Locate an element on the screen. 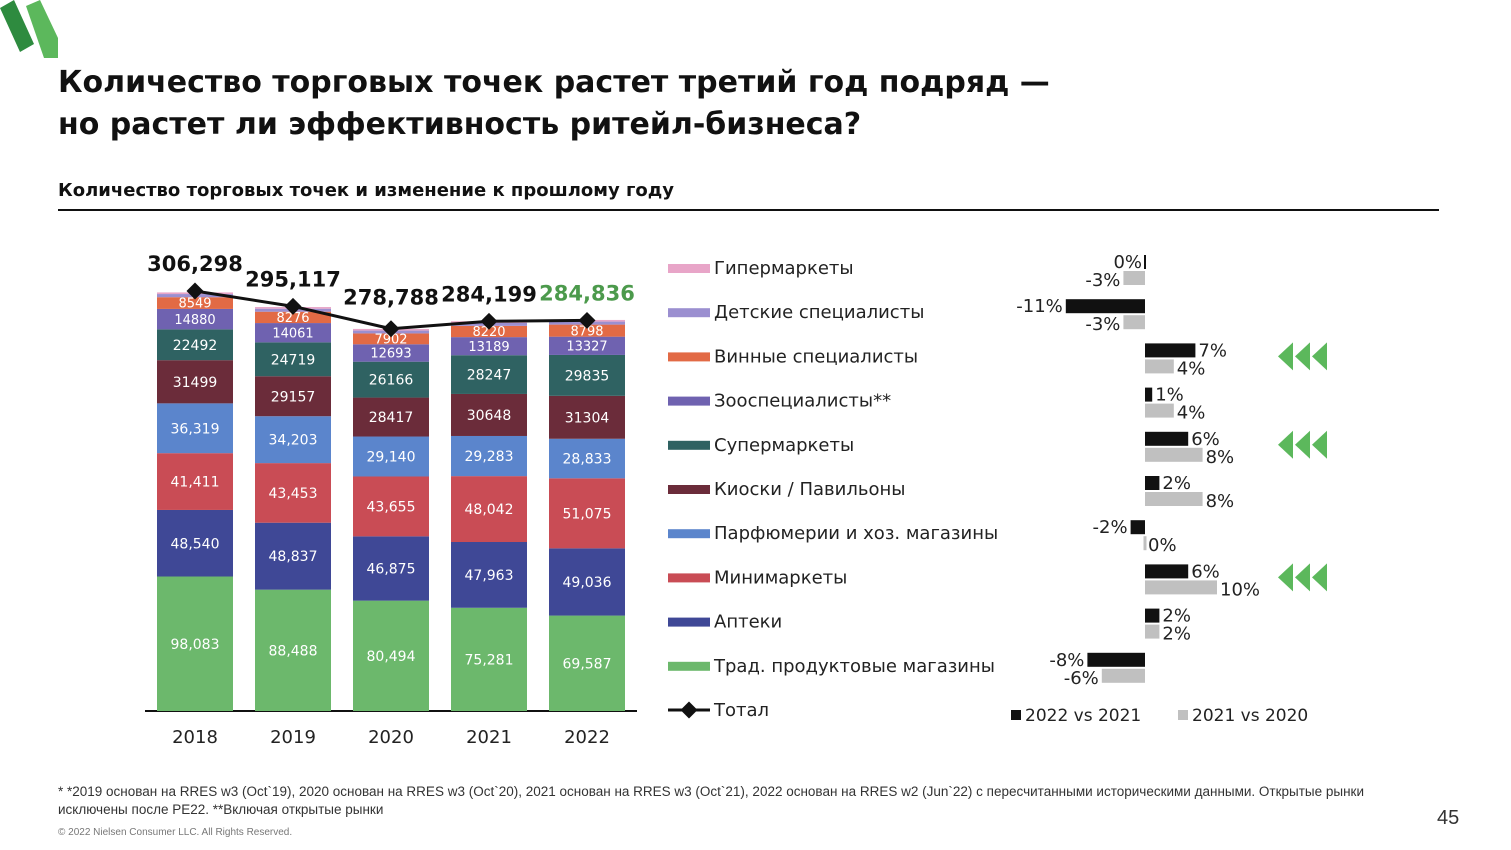  change-label-парфюмерии-и-хоз-магазины-0: -2% is located at coordinates (1110, 527).